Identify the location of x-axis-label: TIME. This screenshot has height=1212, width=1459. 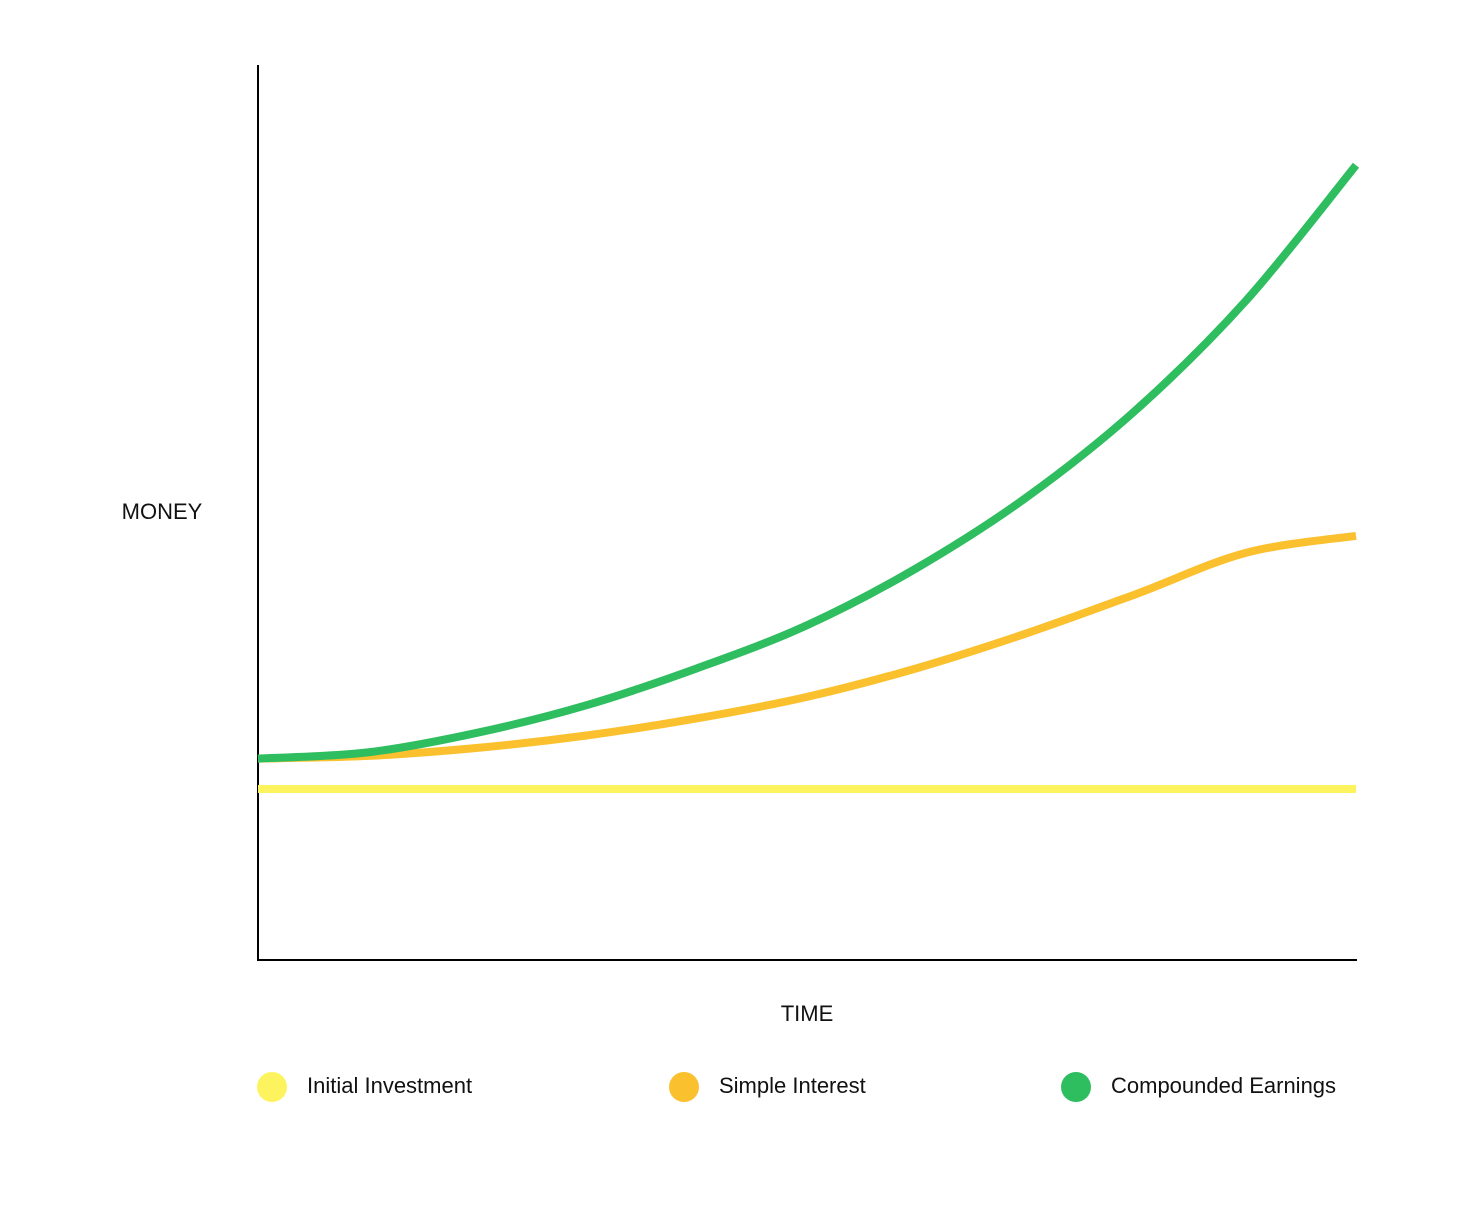
(807, 1013).